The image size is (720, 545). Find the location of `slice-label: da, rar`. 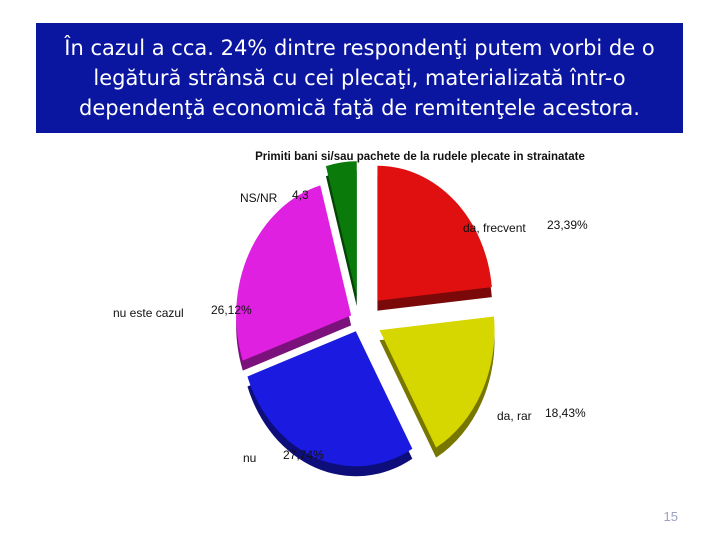

slice-label: da, rar is located at coordinates (514, 416).